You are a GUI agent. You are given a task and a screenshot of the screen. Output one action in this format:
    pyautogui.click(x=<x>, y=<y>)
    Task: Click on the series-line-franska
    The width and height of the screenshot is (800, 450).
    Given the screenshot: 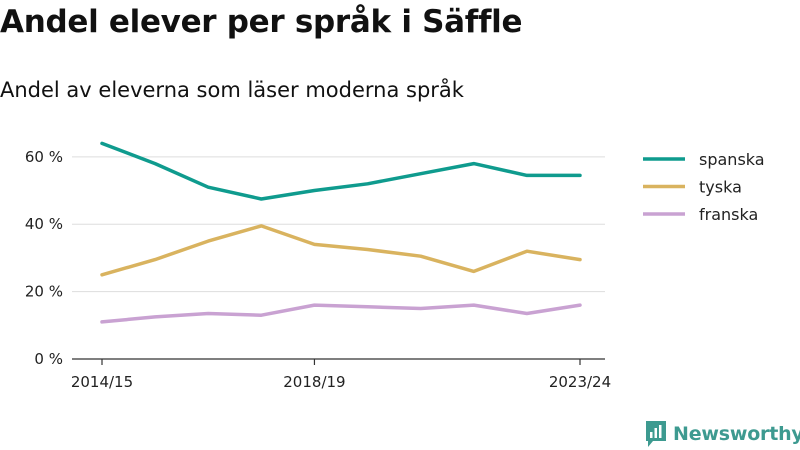 What is the action you would take?
    pyautogui.click(x=341, y=313)
    